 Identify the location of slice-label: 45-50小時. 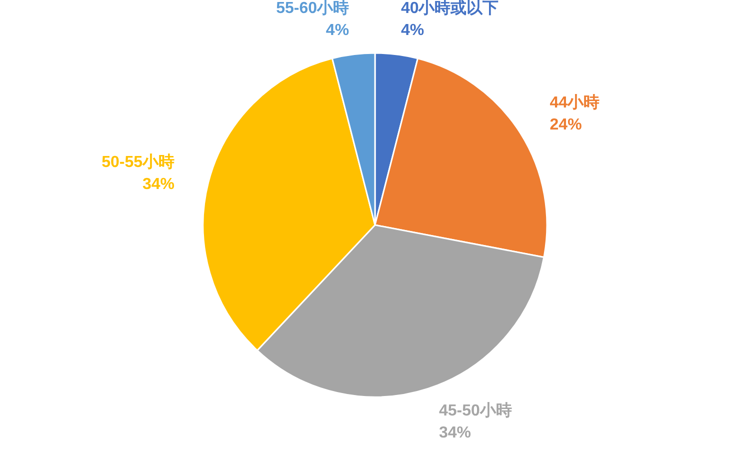
(475, 410).